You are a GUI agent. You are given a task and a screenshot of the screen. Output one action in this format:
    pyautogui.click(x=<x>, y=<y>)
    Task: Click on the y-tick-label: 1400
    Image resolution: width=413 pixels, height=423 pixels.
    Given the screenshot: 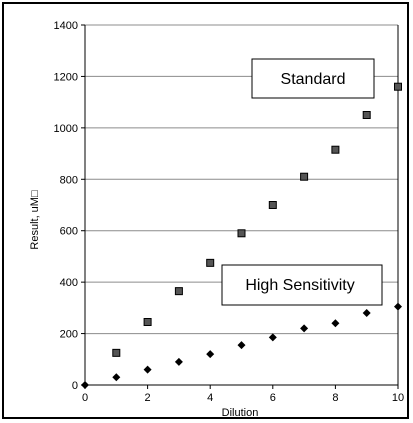 What is the action you would take?
    pyautogui.click(x=66, y=26)
    